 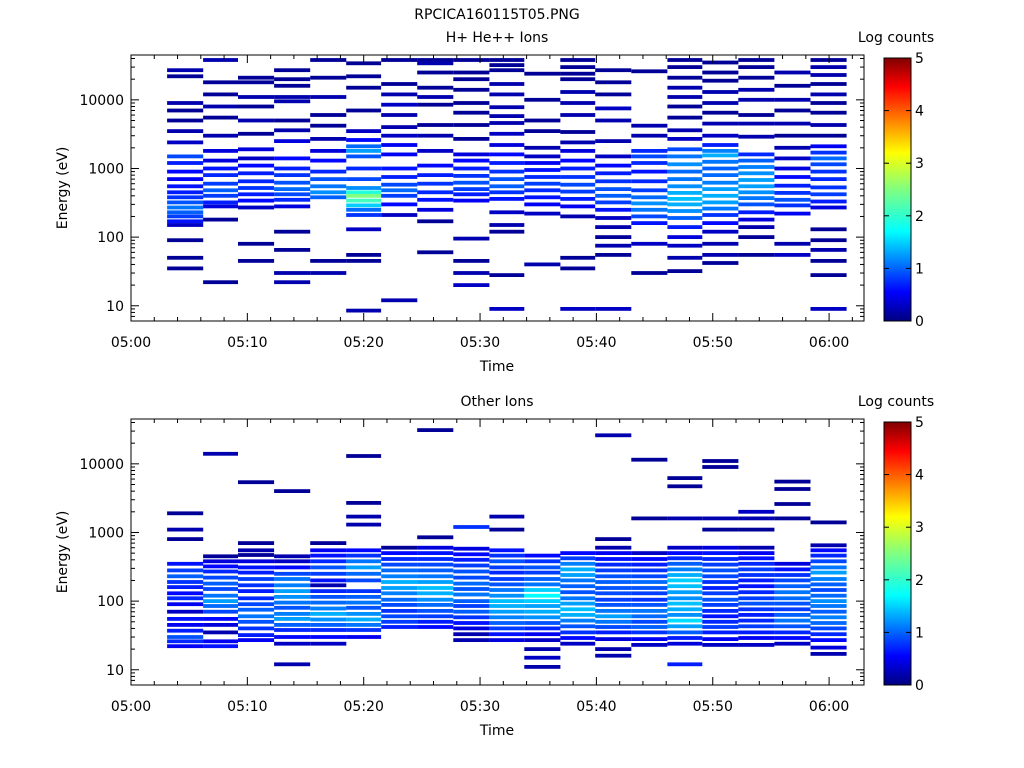 I want to click on y-tick-label: 1000, so click(x=106, y=533).